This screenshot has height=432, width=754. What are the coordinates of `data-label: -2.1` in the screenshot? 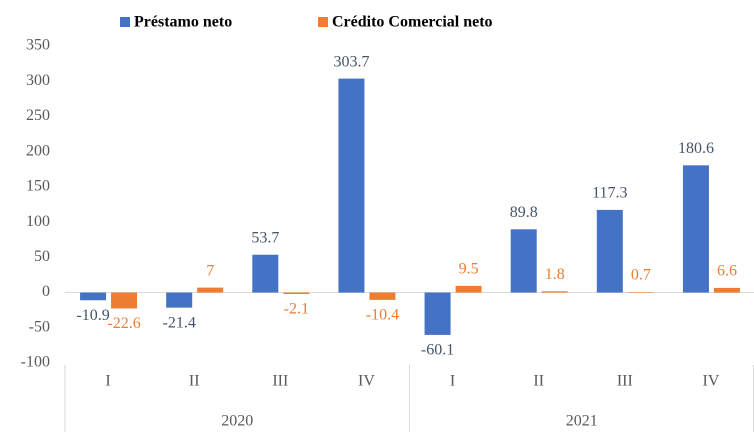 It's located at (296, 309).